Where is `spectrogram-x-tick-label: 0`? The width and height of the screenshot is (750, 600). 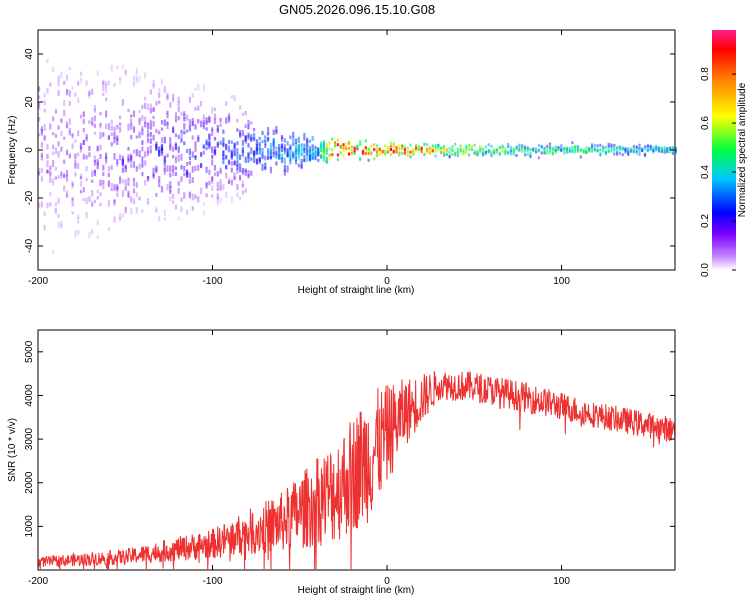 spectrogram-x-tick-label: 0 is located at coordinates (387, 281).